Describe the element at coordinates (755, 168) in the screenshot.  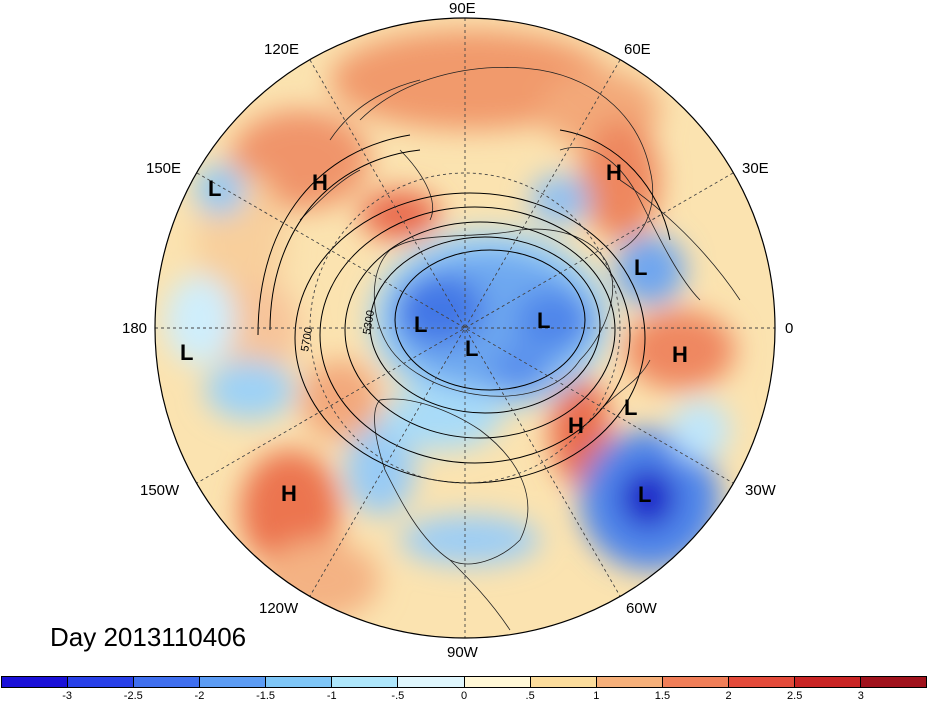
I see `lon-label-30e: 30E` at that location.